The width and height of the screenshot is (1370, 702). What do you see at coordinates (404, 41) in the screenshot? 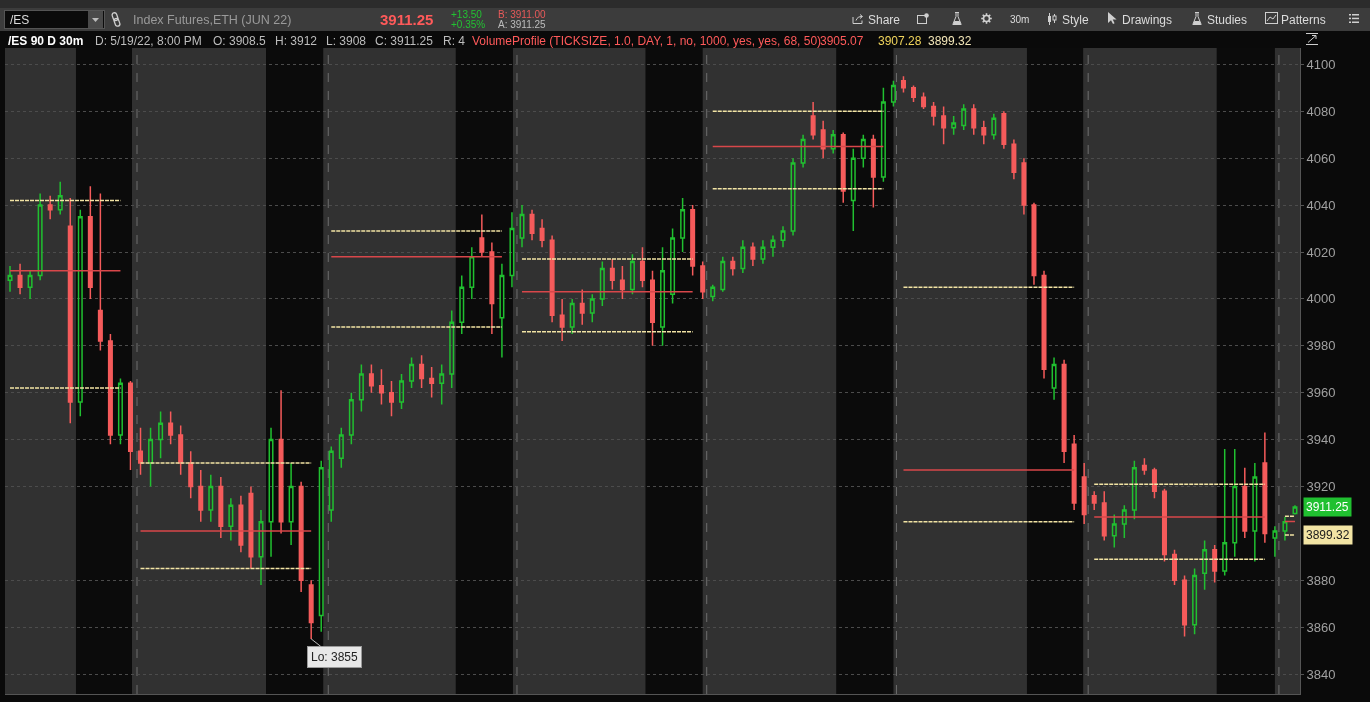
I see `annotation: C: 3911.25` at bounding box center [404, 41].